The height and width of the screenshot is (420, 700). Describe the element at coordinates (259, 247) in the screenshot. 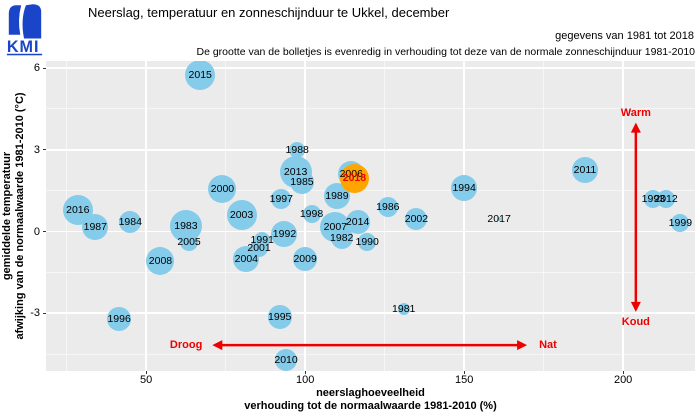

I see `year-label: 2001` at that location.